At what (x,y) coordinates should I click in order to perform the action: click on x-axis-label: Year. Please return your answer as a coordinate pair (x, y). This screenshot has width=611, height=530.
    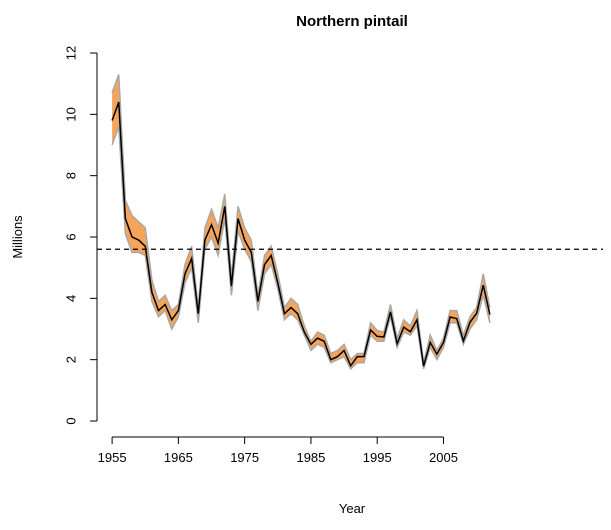
    Looking at the image, I should click on (352, 508).